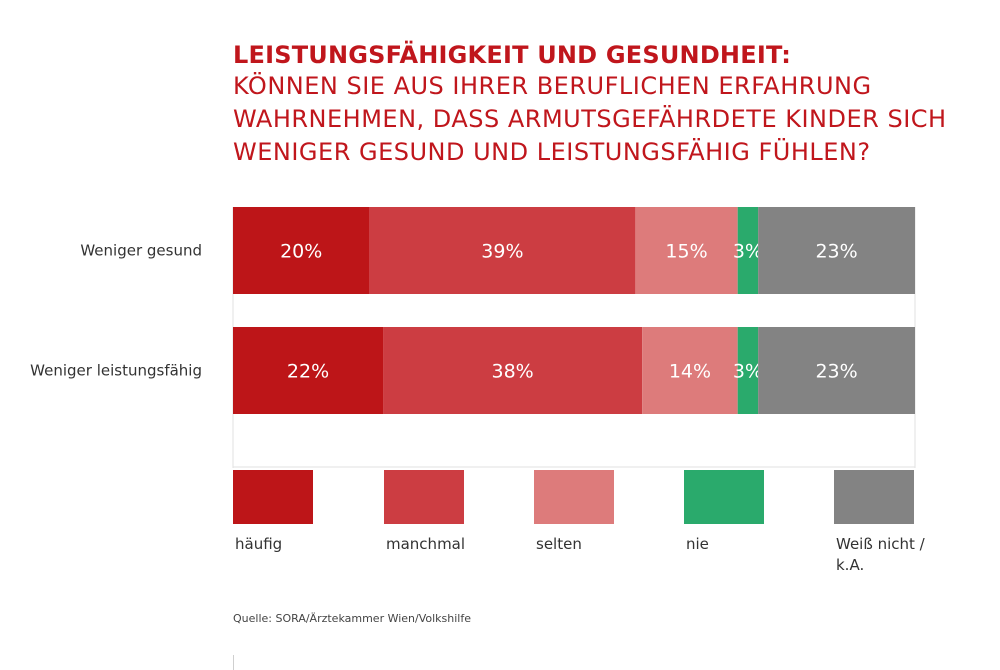 This screenshot has height=670, width=1000. Describe the element at coordinates (141, 251) in the screenshot. I see `category-label: Weniger gesund` at that location.